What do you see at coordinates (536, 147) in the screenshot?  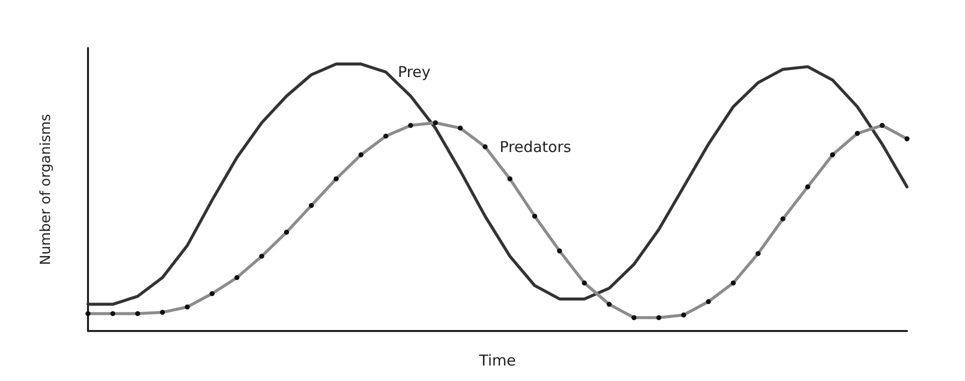 I see `series-label: Predators` at bounding box center [536, 147].